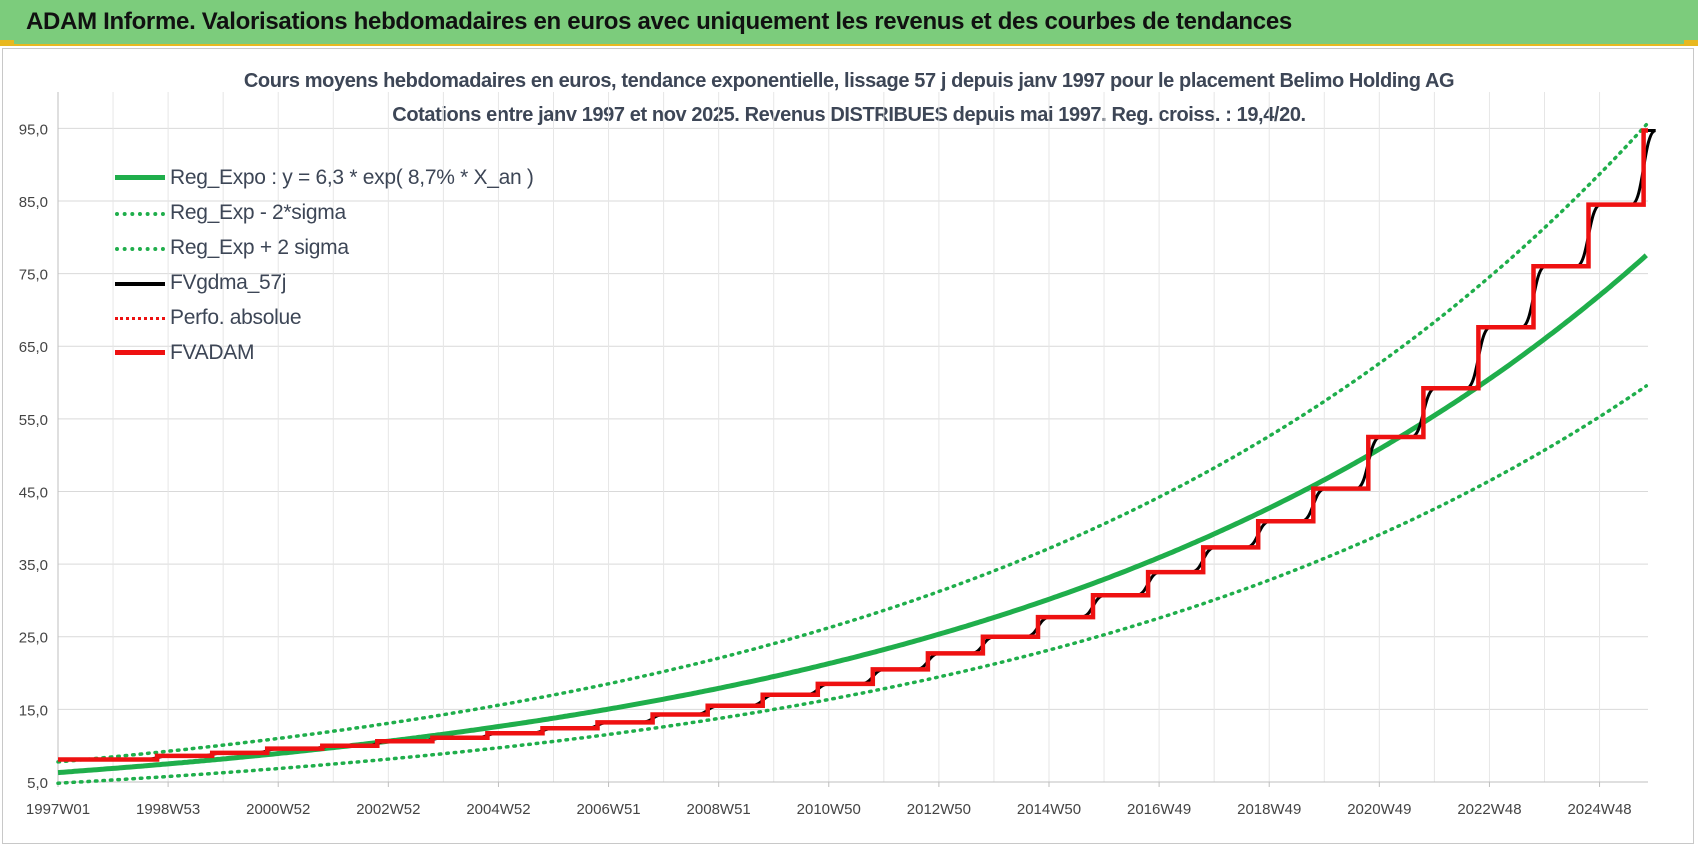  What do you see at coordinates (1691, 42) in the screenshot?
I see `header-corner-right` at bounding box center [1691, 42].